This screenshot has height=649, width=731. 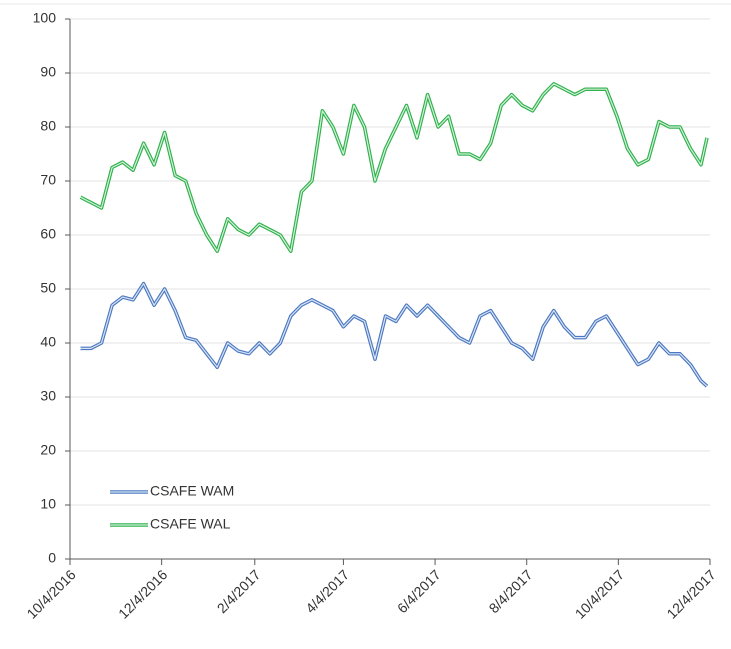 I want to click on y-tick-label: 10, so click(x=48, y=504).